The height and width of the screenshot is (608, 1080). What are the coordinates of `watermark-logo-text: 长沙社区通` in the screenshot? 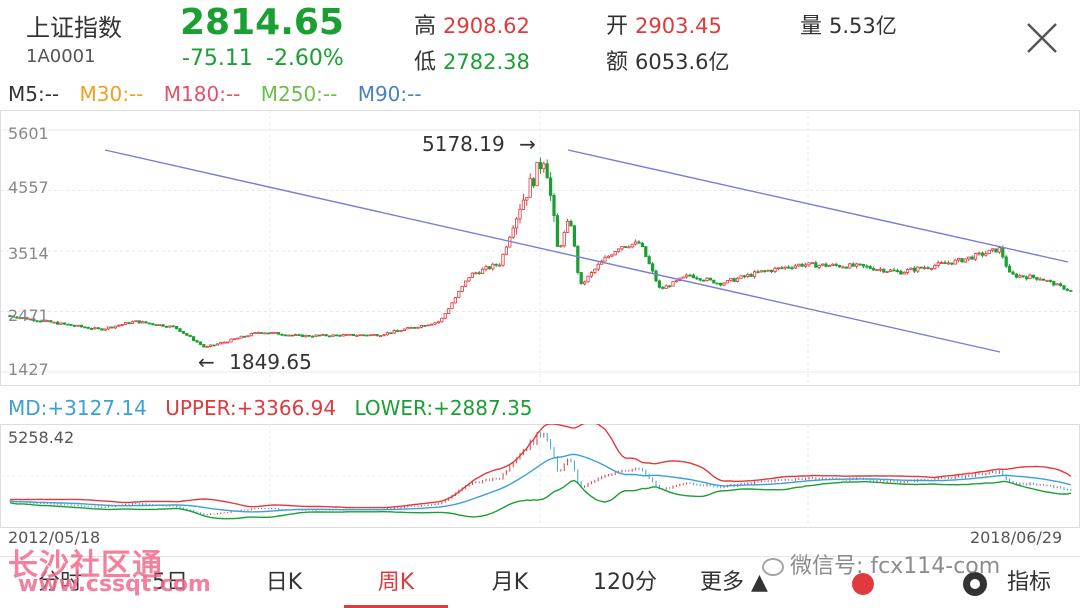 It's located at (85, 565).